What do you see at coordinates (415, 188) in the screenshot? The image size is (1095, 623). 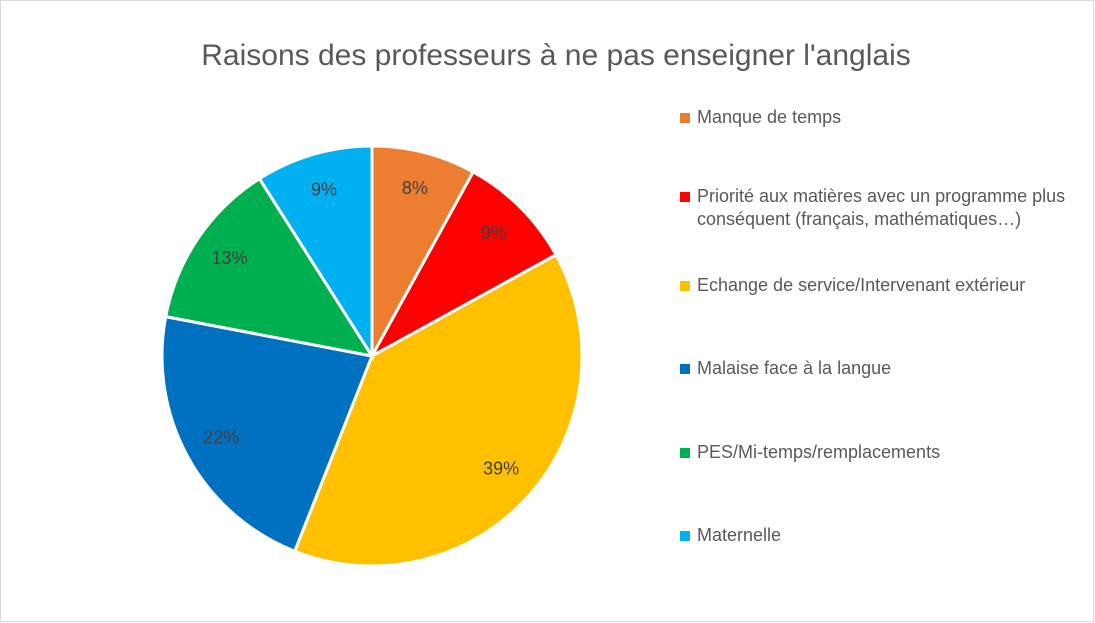 I see `data-label: 8%` at bounding box center [415, 188].